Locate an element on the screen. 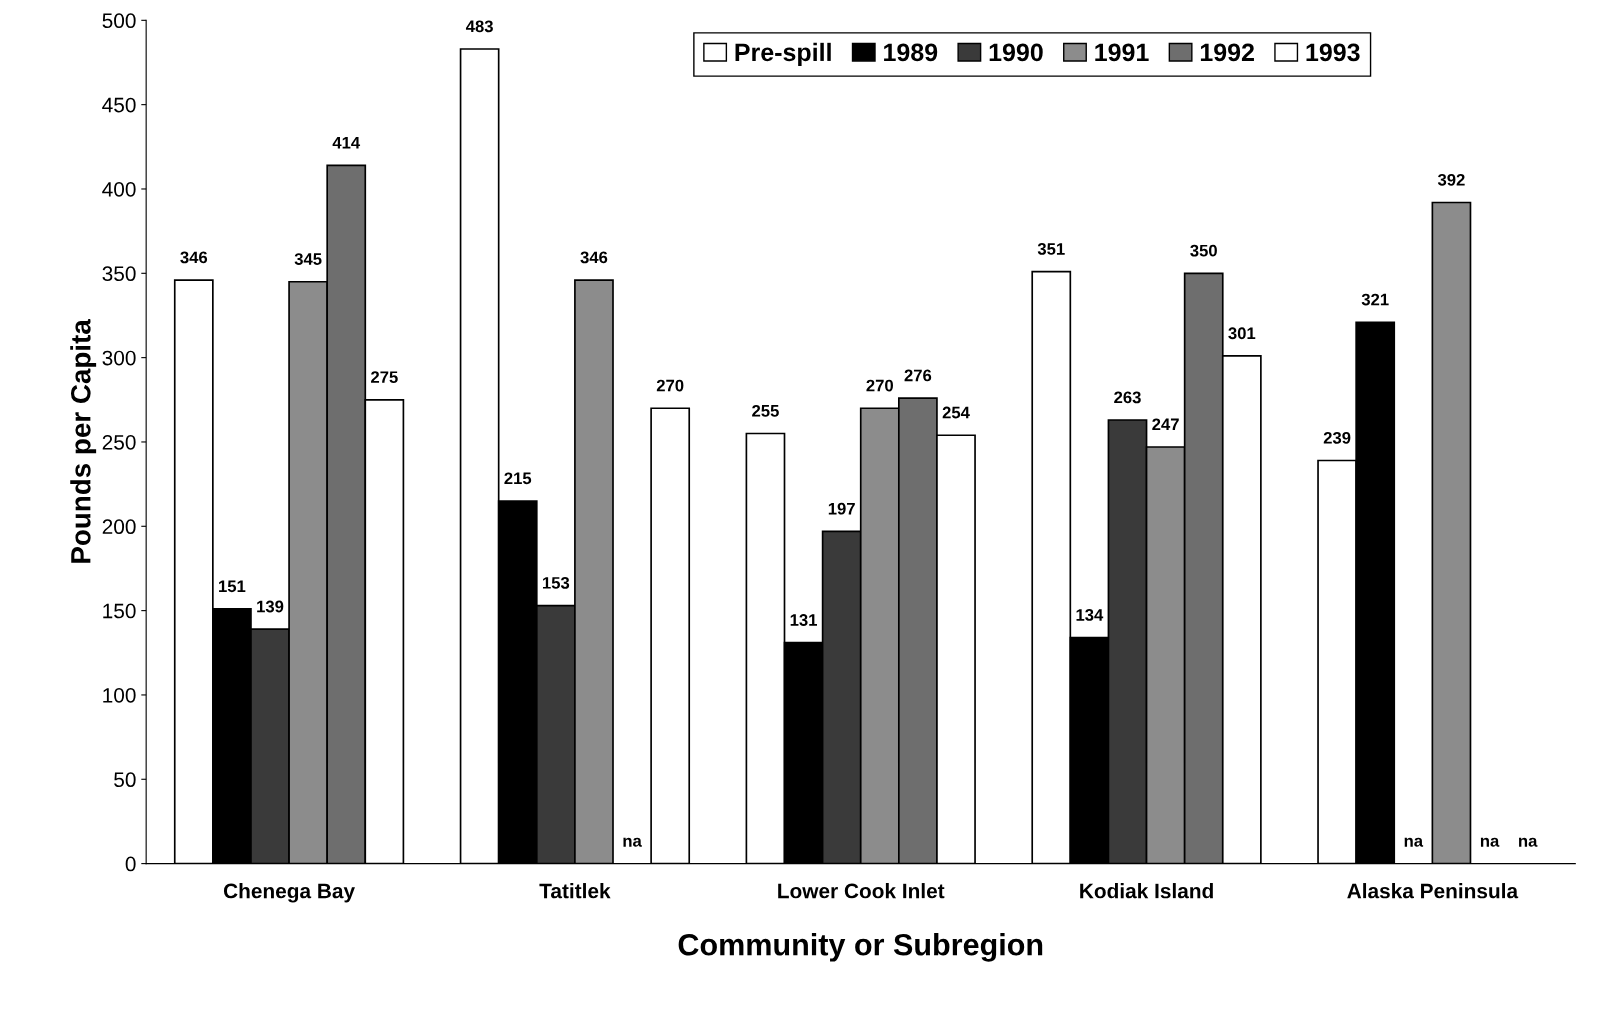 This screenshot has width=1624, height=1016. data-label: 351 is located at coordinates (1051, 249).